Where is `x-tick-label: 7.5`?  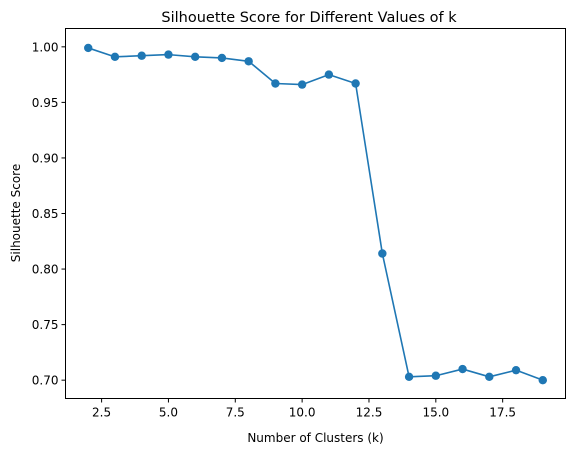 x-tick-label: 7.5 is located at coordinates (235, 413).